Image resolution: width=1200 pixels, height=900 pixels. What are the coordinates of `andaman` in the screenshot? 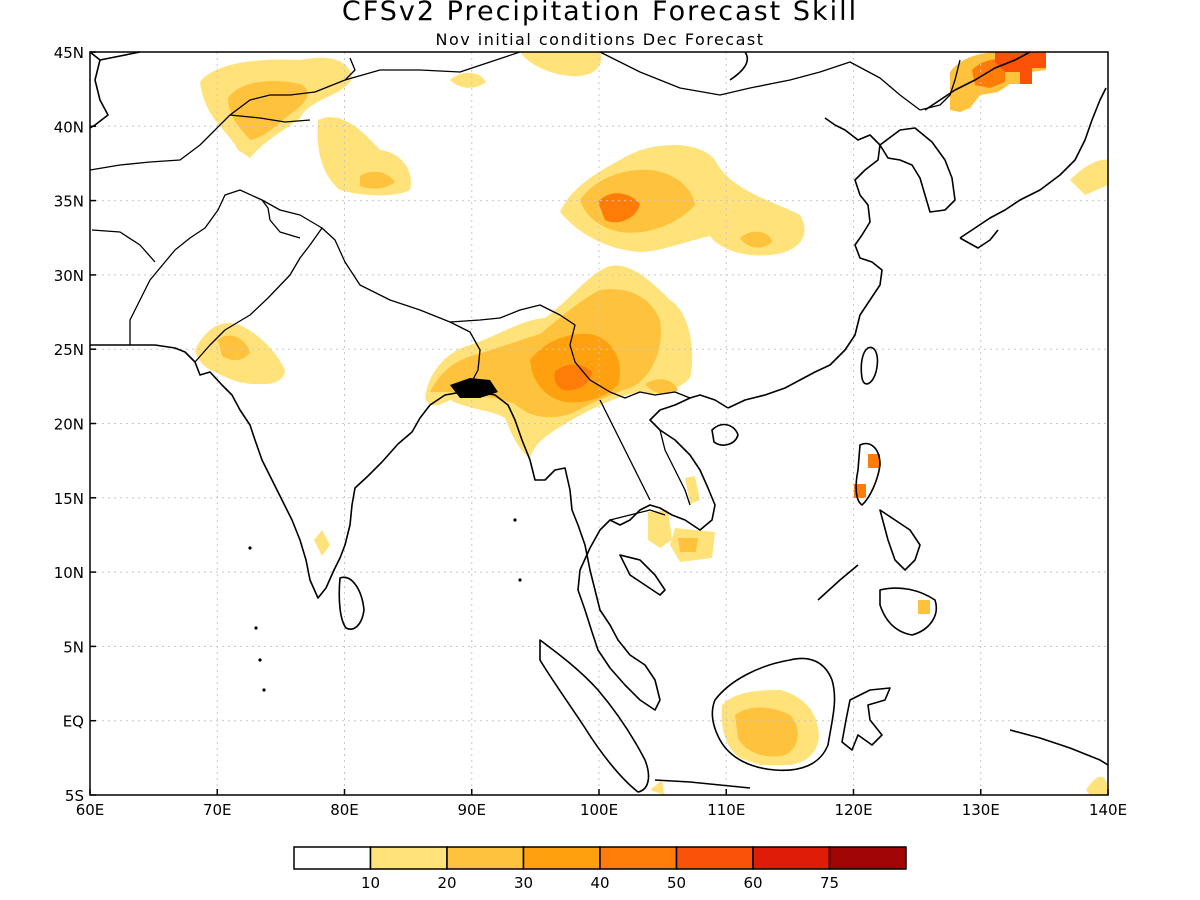 It's located at (515, 520).